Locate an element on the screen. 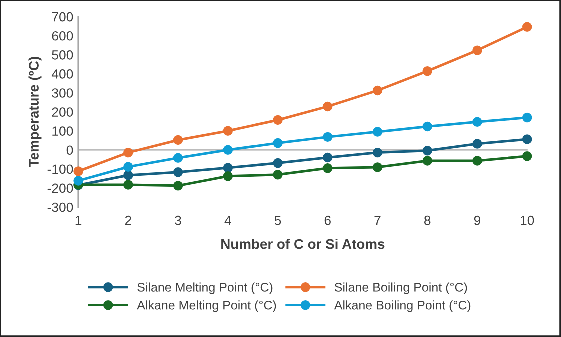 This screenshot has width=561, height=337. y-tick-label: 500 is located at coordinates (63, 55).